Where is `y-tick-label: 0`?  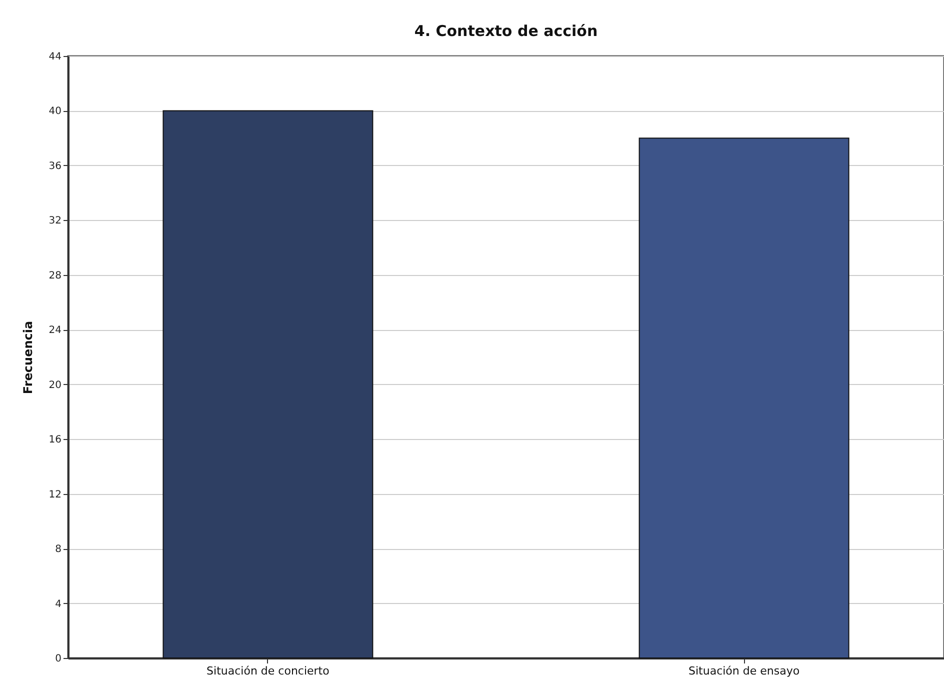 y-tick-label: 0 is located at coordinates (58, 659).